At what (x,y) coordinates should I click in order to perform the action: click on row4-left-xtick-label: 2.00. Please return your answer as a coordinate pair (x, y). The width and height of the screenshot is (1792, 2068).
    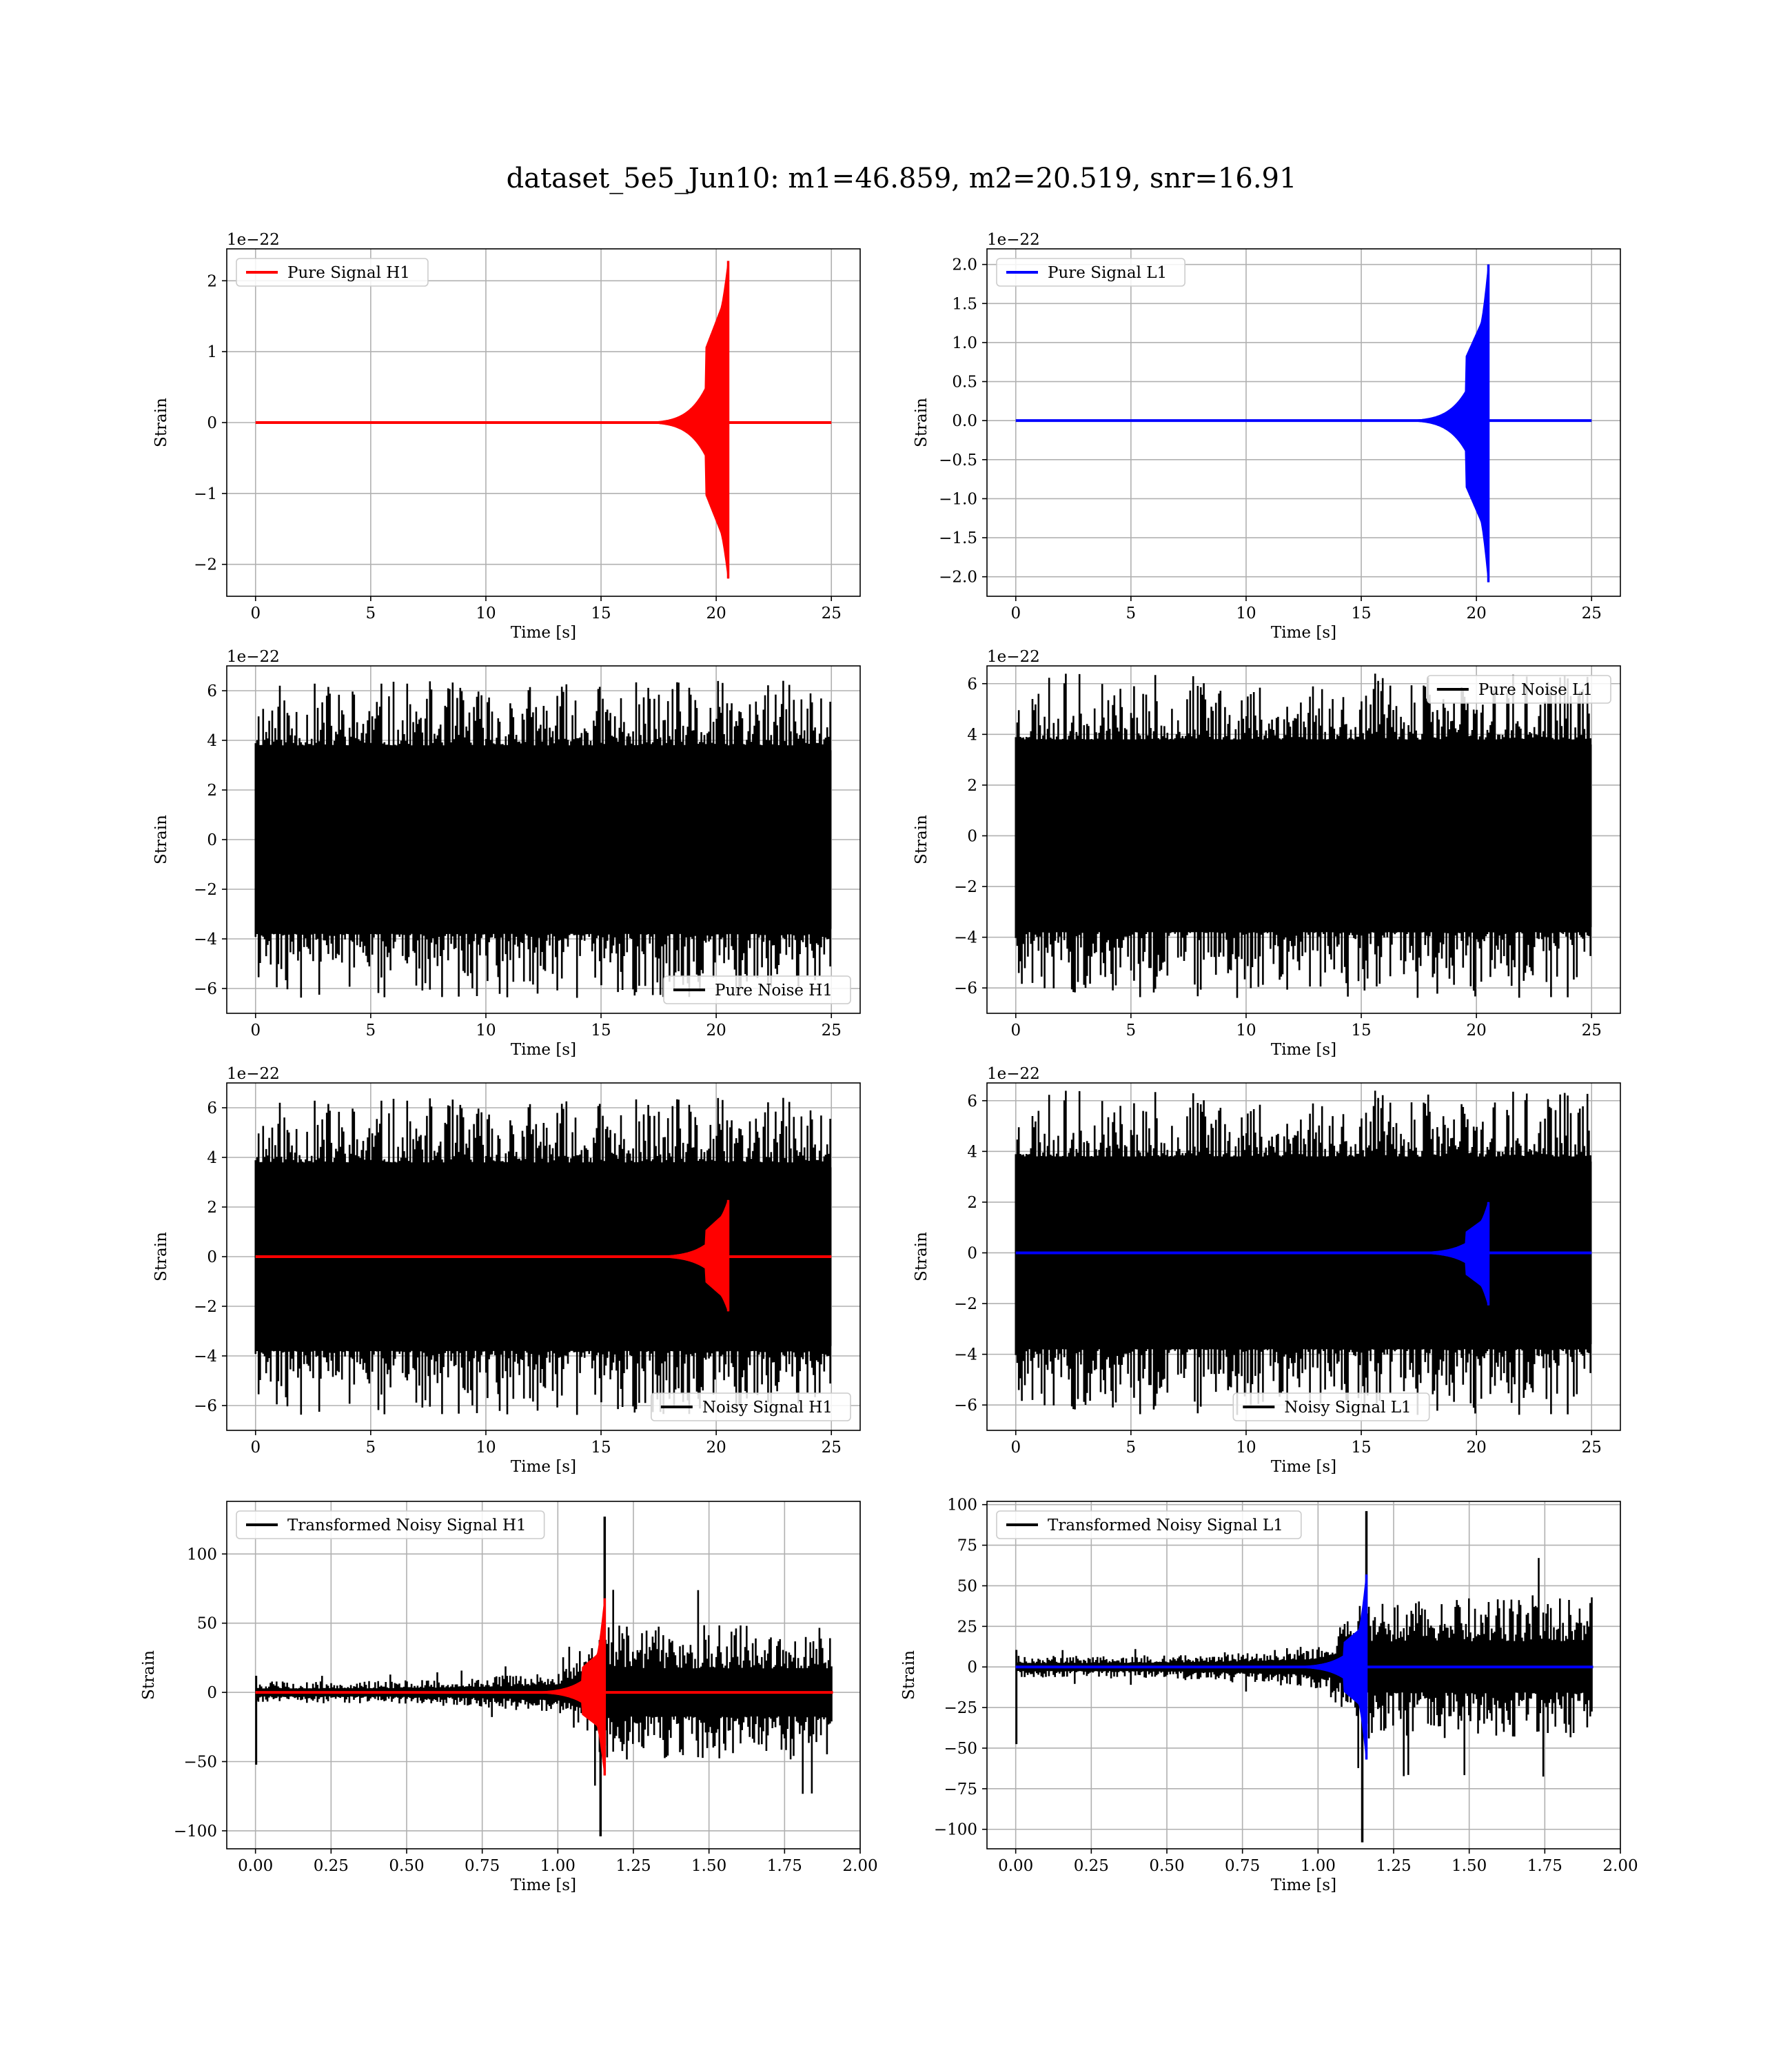
    Looking at the image, I should click on (859, 1866).